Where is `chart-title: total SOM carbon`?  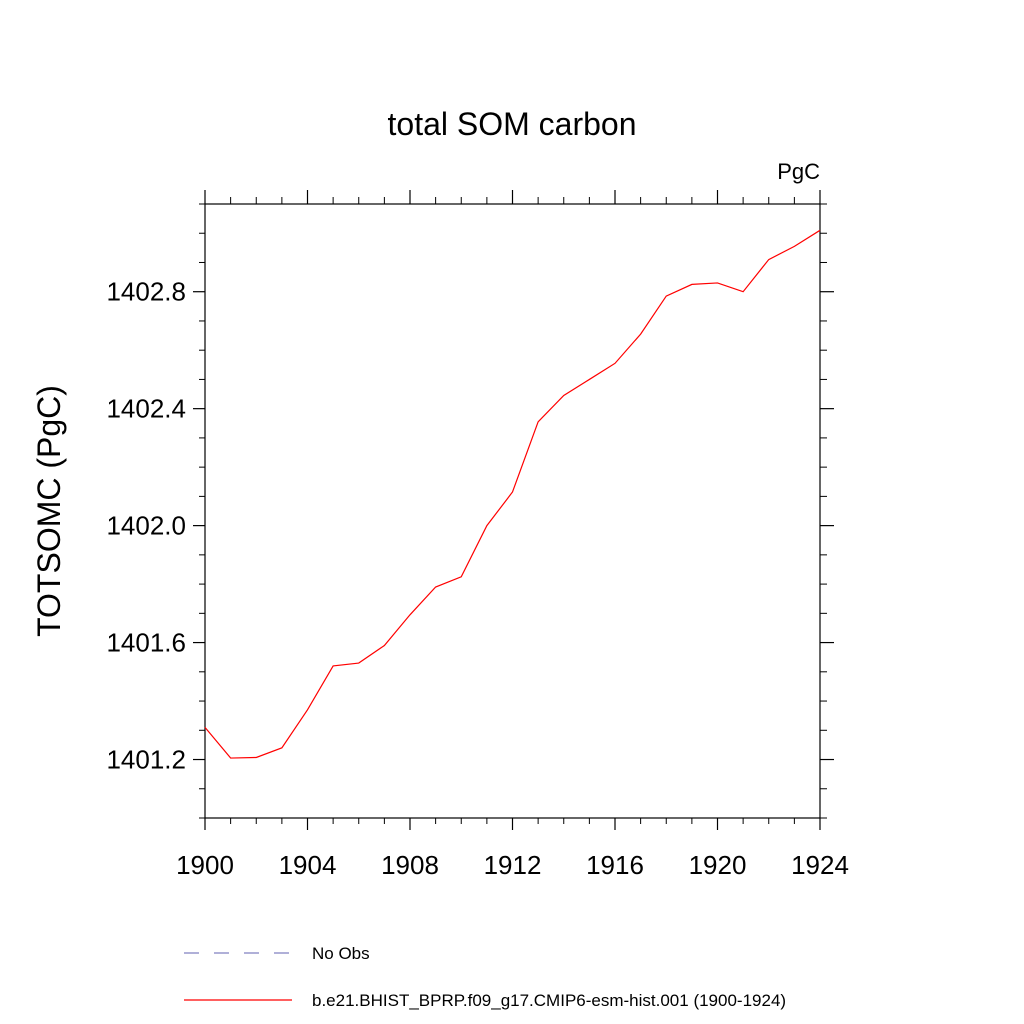
chart-title: total SOM carbon is located at coordinates (512, 124).